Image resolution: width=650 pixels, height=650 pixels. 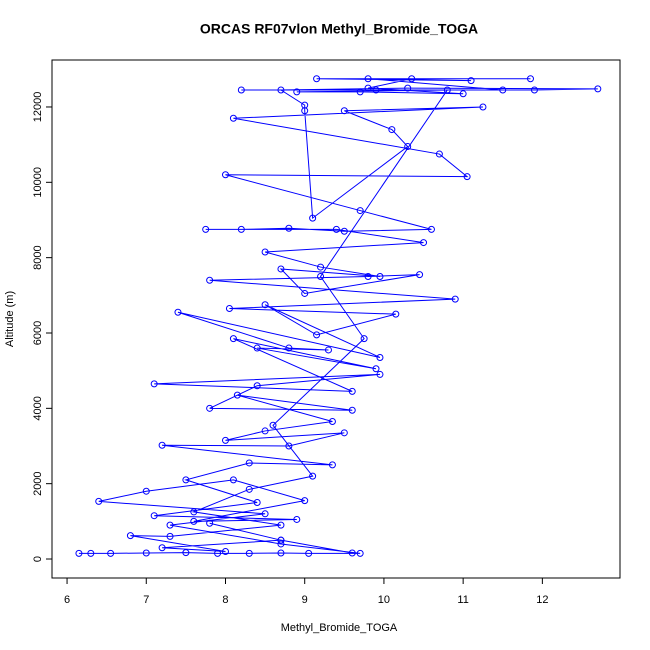 What do you see at coordinates (38, 483) in the screenshot?
I see `y-tick-label: 2000` at bounding box center [38, 483].